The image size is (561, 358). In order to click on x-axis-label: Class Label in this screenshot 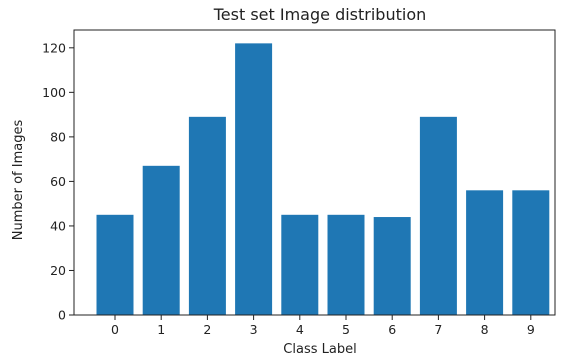, I will do `click(319, 349)`.